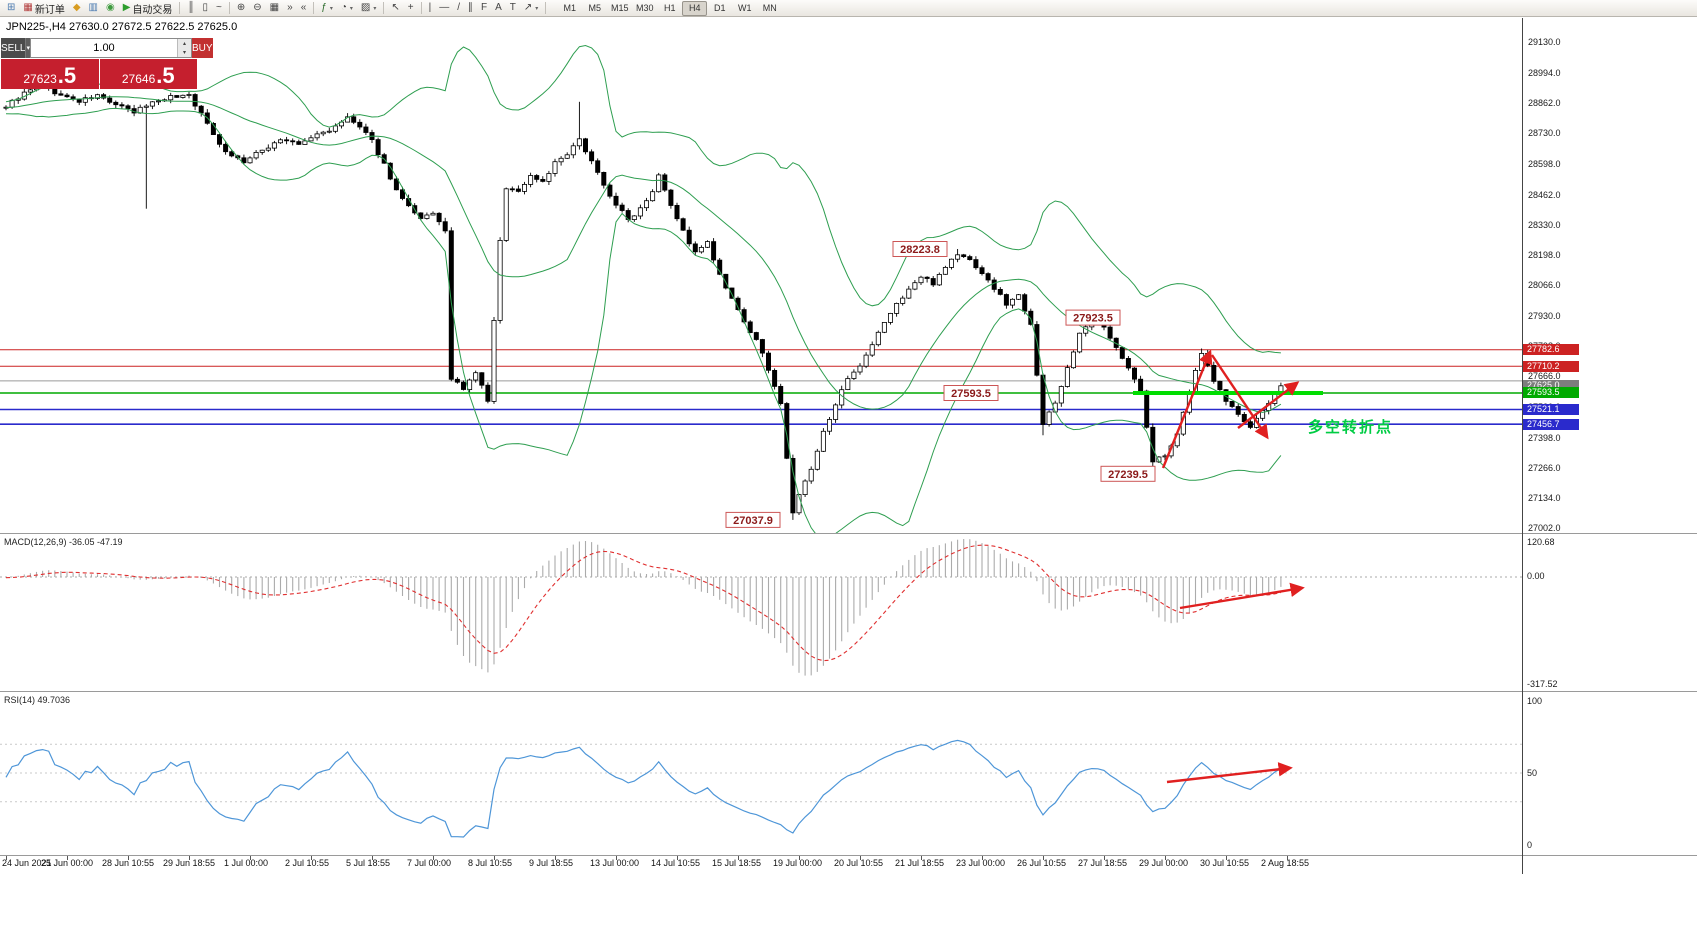  What do you see at coordinates (670, 8) in the screenshot?
I see `timeframe-h1-button: H1` at bounding box center [670, 8].